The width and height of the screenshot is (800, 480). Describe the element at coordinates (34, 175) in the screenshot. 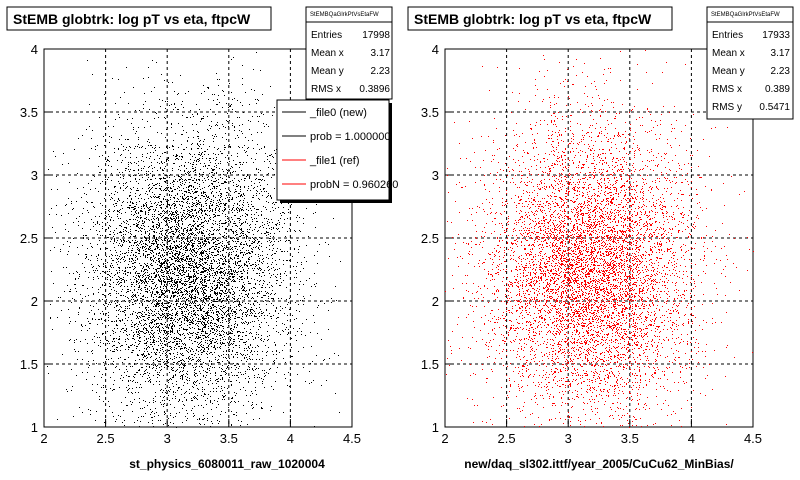

I see `left-y-tick-label: 3` at that location.